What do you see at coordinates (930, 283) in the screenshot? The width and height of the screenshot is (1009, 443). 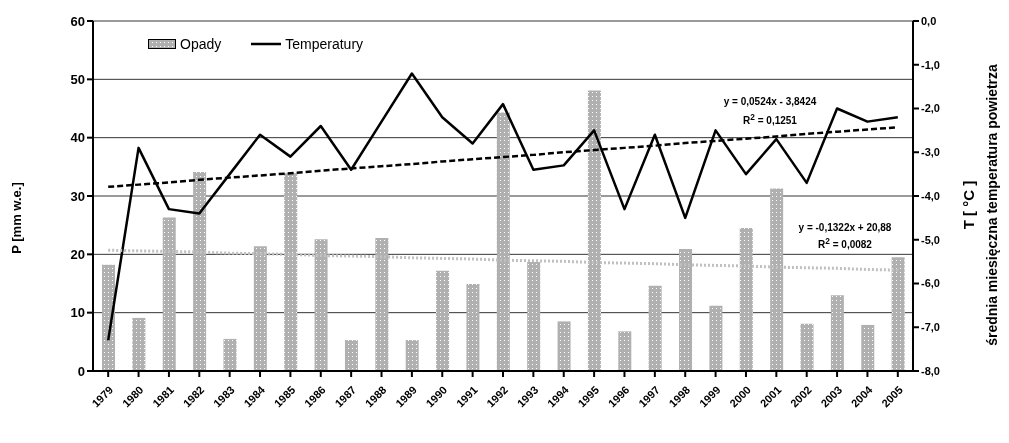 I see `y2-tick-label: -6,0` at bounding box center [930, 283].